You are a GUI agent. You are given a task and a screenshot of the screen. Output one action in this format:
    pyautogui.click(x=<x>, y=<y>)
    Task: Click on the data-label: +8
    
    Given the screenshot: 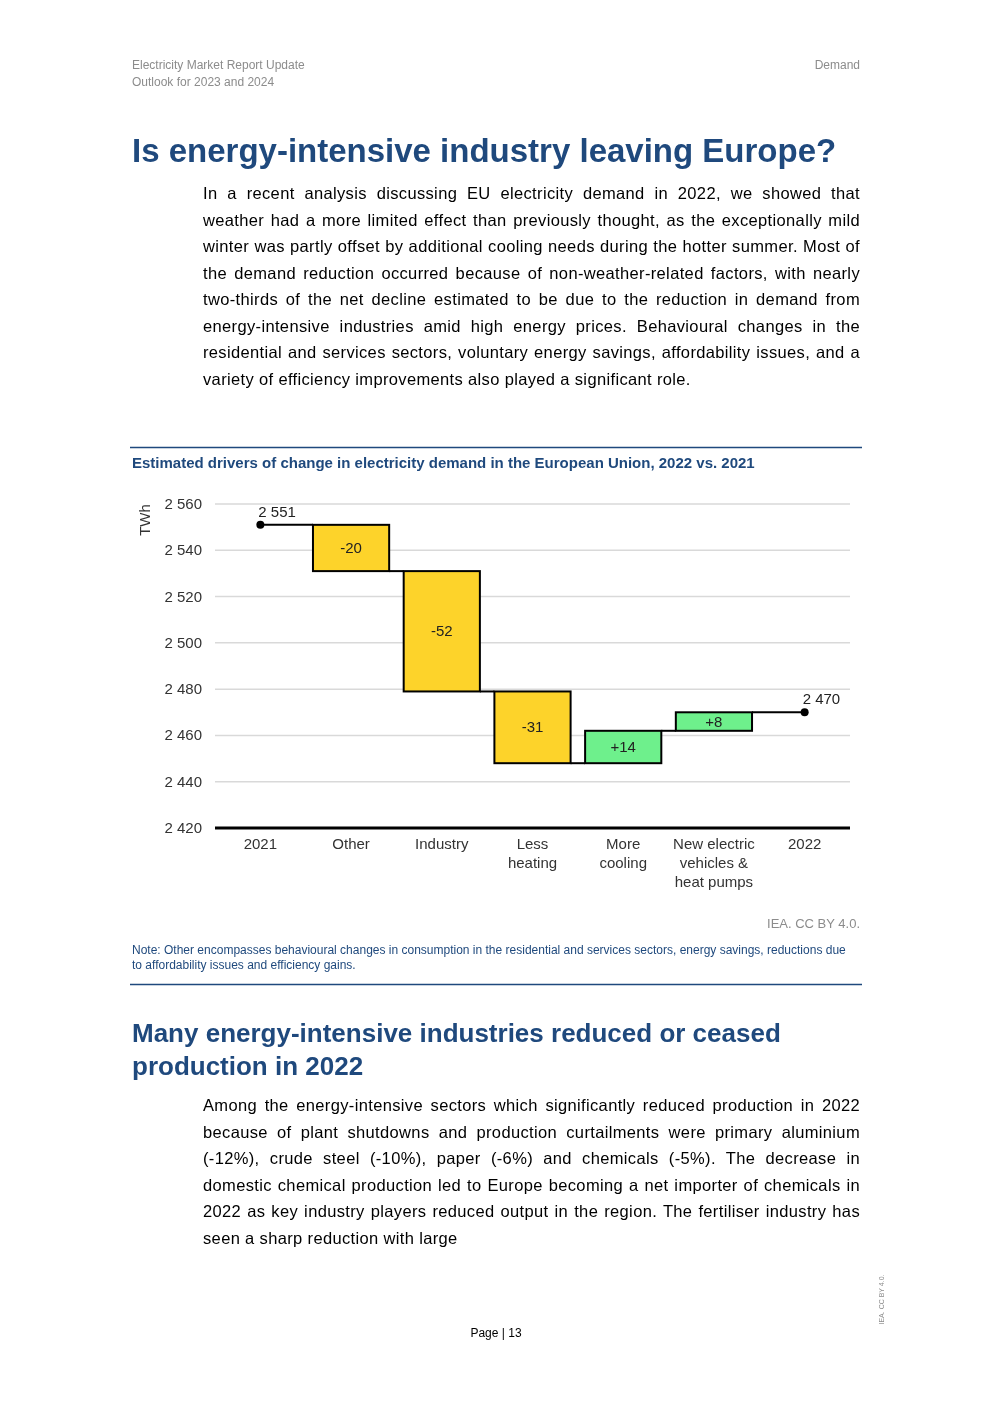 What is the action you would take?
    pyautogui.click(x=714, y=721)
    